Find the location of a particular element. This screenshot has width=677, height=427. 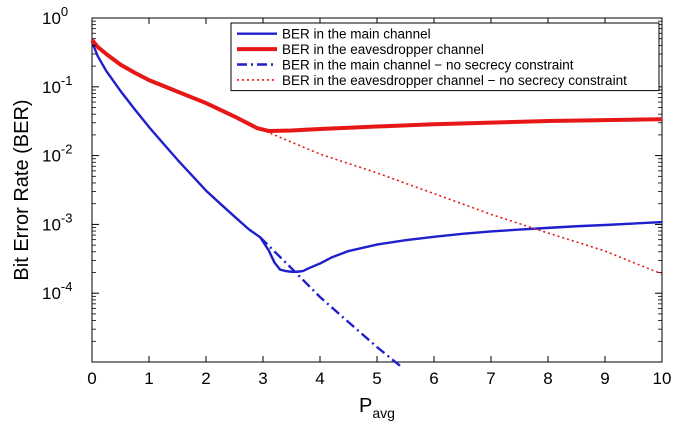

x-tick-label: 2 is located at coordinates (205, 378).